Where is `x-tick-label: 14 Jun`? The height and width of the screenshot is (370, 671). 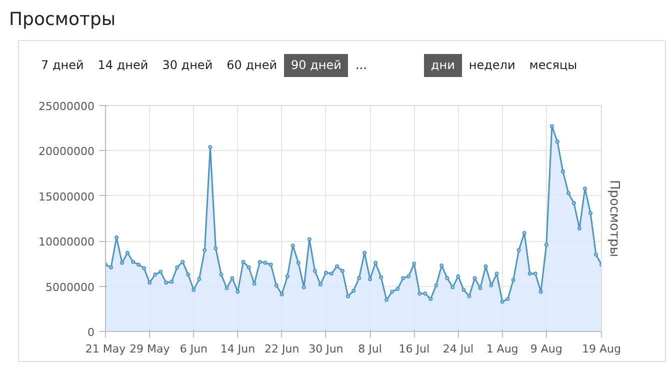 x-tick-label: 14 Jun is located at coordinates (238, 349).